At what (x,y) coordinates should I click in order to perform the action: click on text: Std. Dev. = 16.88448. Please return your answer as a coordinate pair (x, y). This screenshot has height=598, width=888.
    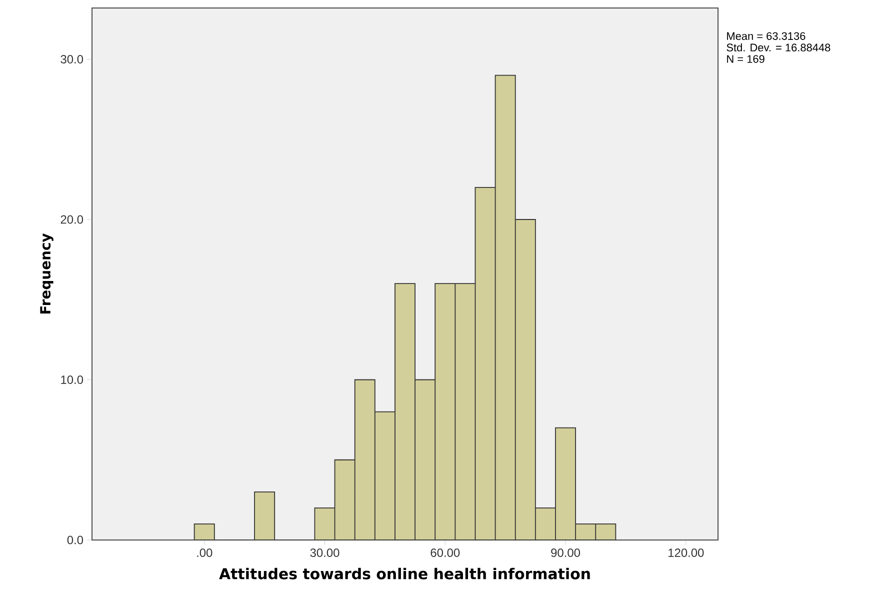
    Looking at the image, I should click on (778, 47).